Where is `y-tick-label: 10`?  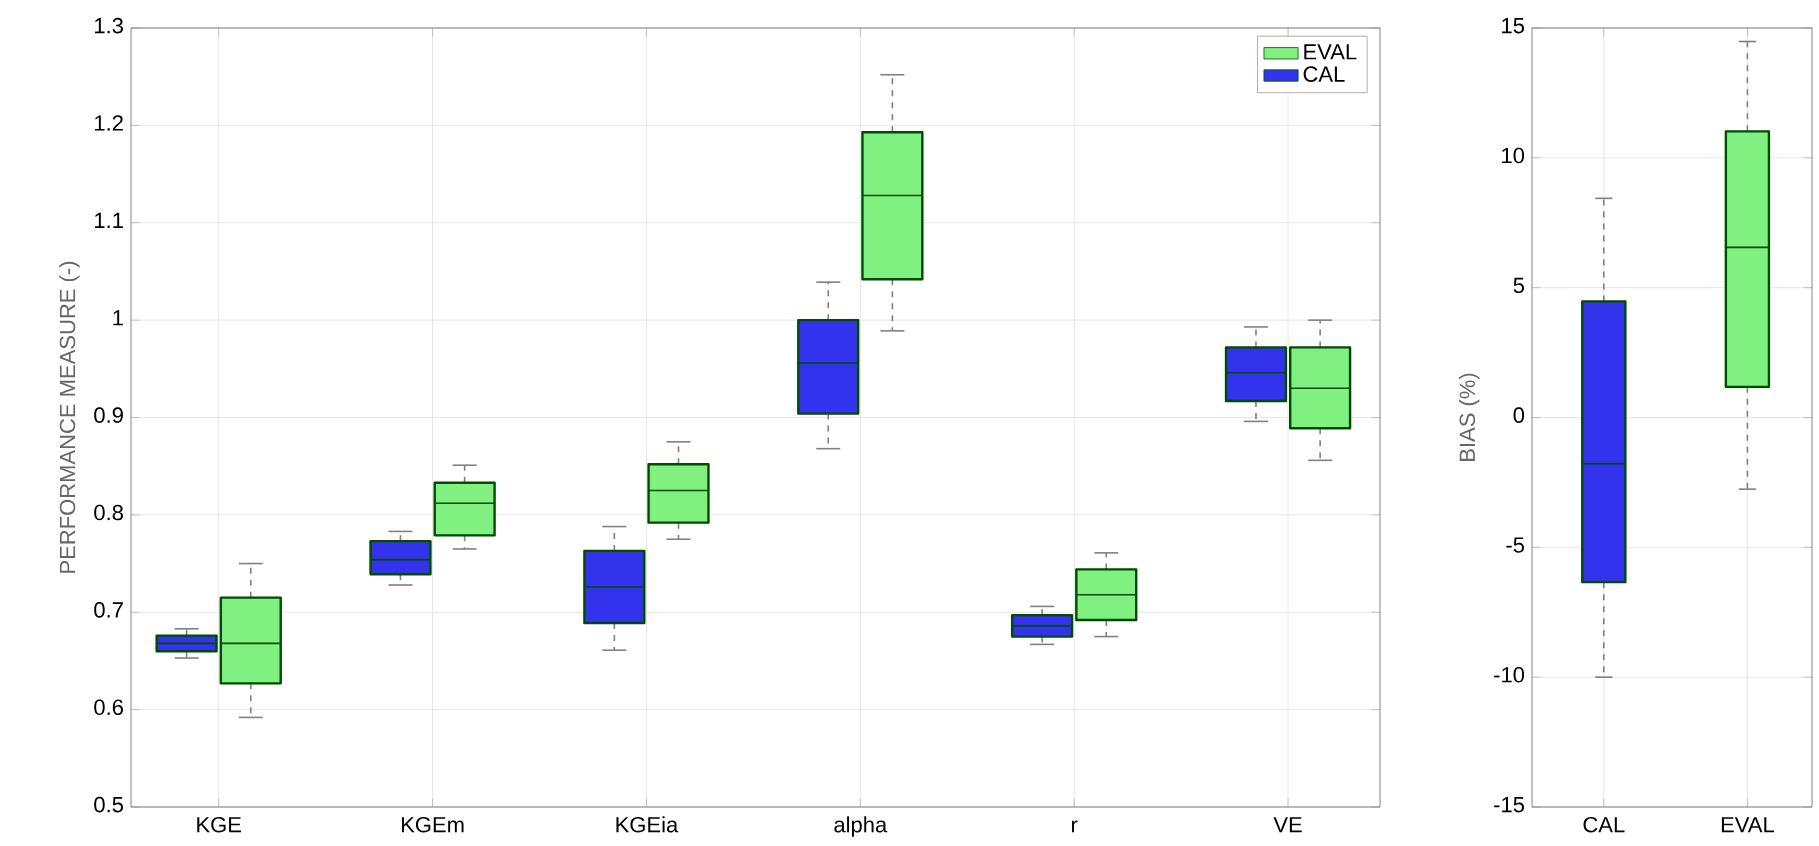 y-tick-label: 10 is located at coordinates (1513, 155).